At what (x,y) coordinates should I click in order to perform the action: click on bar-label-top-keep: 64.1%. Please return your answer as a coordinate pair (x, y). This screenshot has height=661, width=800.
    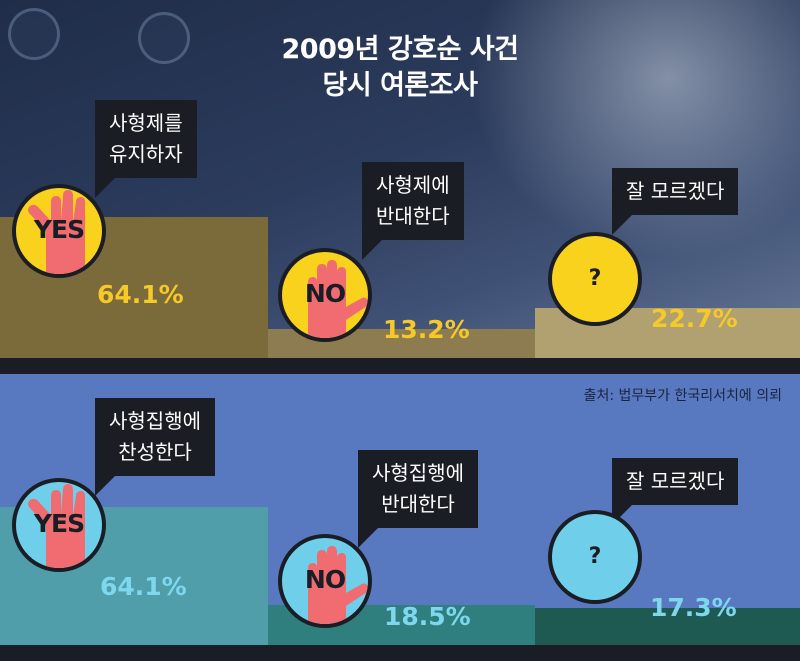
    Looking at the image, I should click on (140, 294).